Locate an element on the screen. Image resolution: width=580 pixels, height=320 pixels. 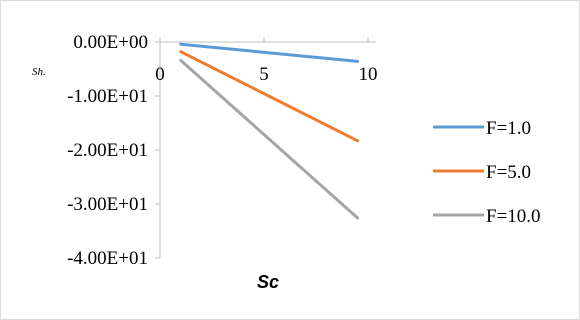
x-tick-label: 10 is located at coordinates (368, 74).